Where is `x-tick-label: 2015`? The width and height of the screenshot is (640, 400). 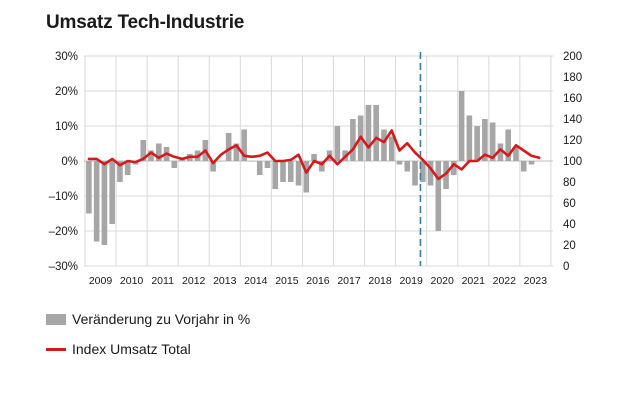 x-tick-label: 2015 is located at coordinates (287, 281).